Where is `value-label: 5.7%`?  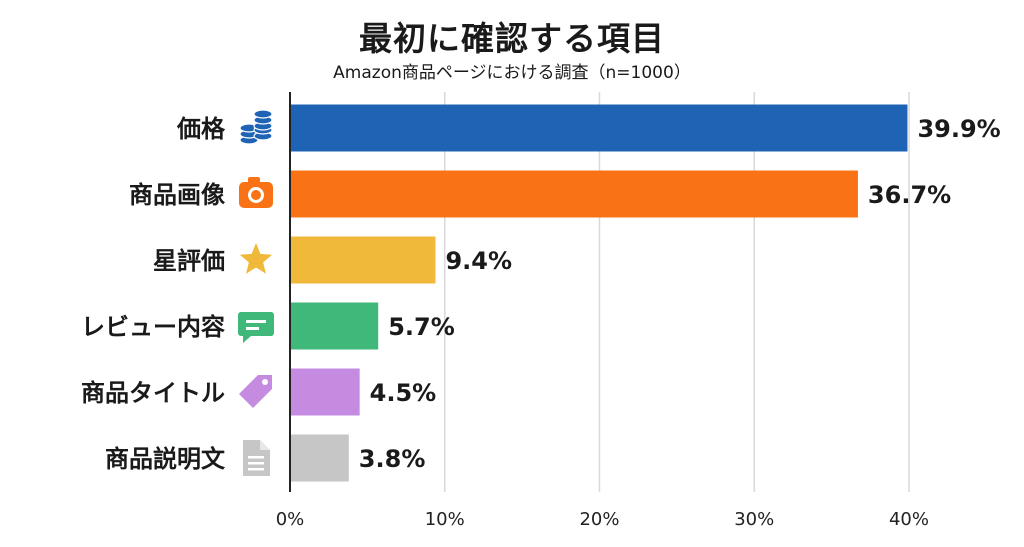 value-label: 5.7% is located at coordinates (421, 327).